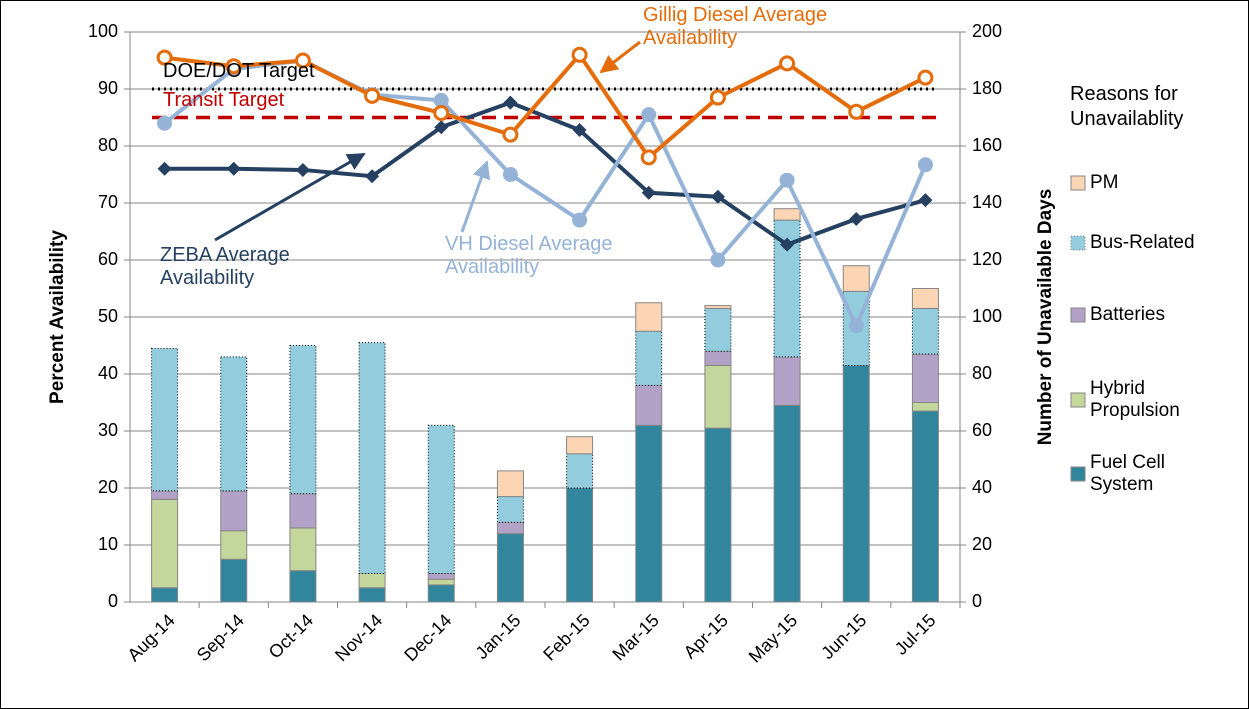 This screenshot has height=709, width=1249. Describe the element at coordinates (987, 202) in the screenshot. I see `y2-tick-label: 140` at that location.